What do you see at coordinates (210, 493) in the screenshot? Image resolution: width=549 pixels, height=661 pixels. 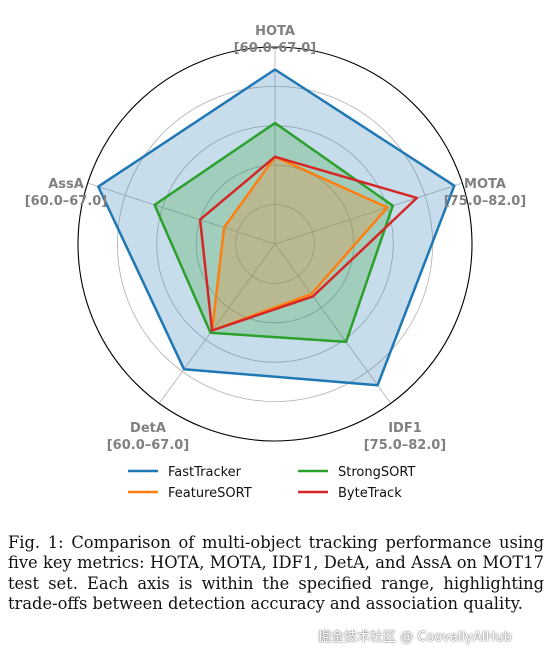 I see `legend-label-featuresort: FeatureSORT` at bounding box center [210, 493].